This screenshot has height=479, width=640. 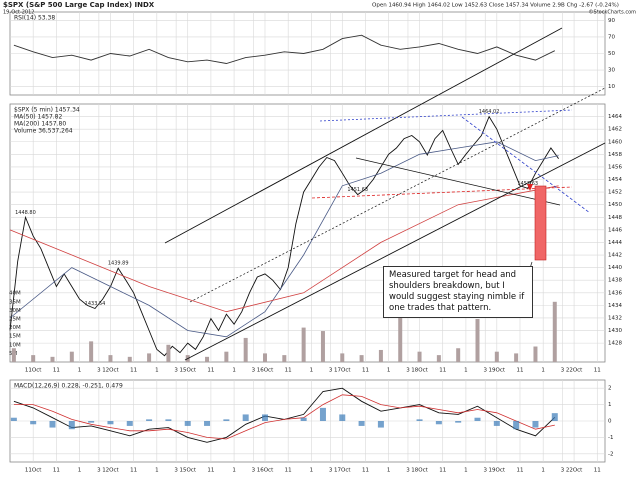 What do you see at coordinates (15, 302) in the screenshot?
I see `y-tick-label: 35M` at bounding box center [15, 302].